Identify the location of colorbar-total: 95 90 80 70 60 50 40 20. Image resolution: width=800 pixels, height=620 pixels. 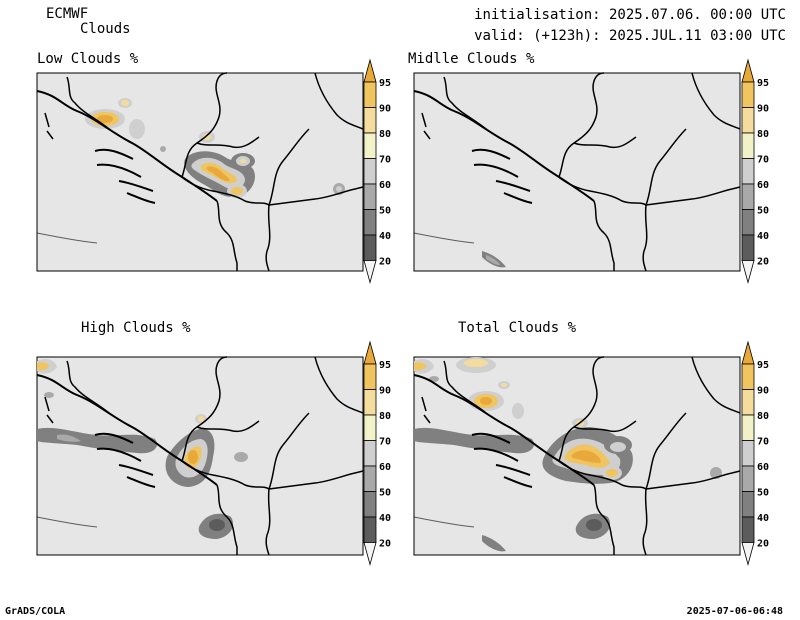
(755, 453).